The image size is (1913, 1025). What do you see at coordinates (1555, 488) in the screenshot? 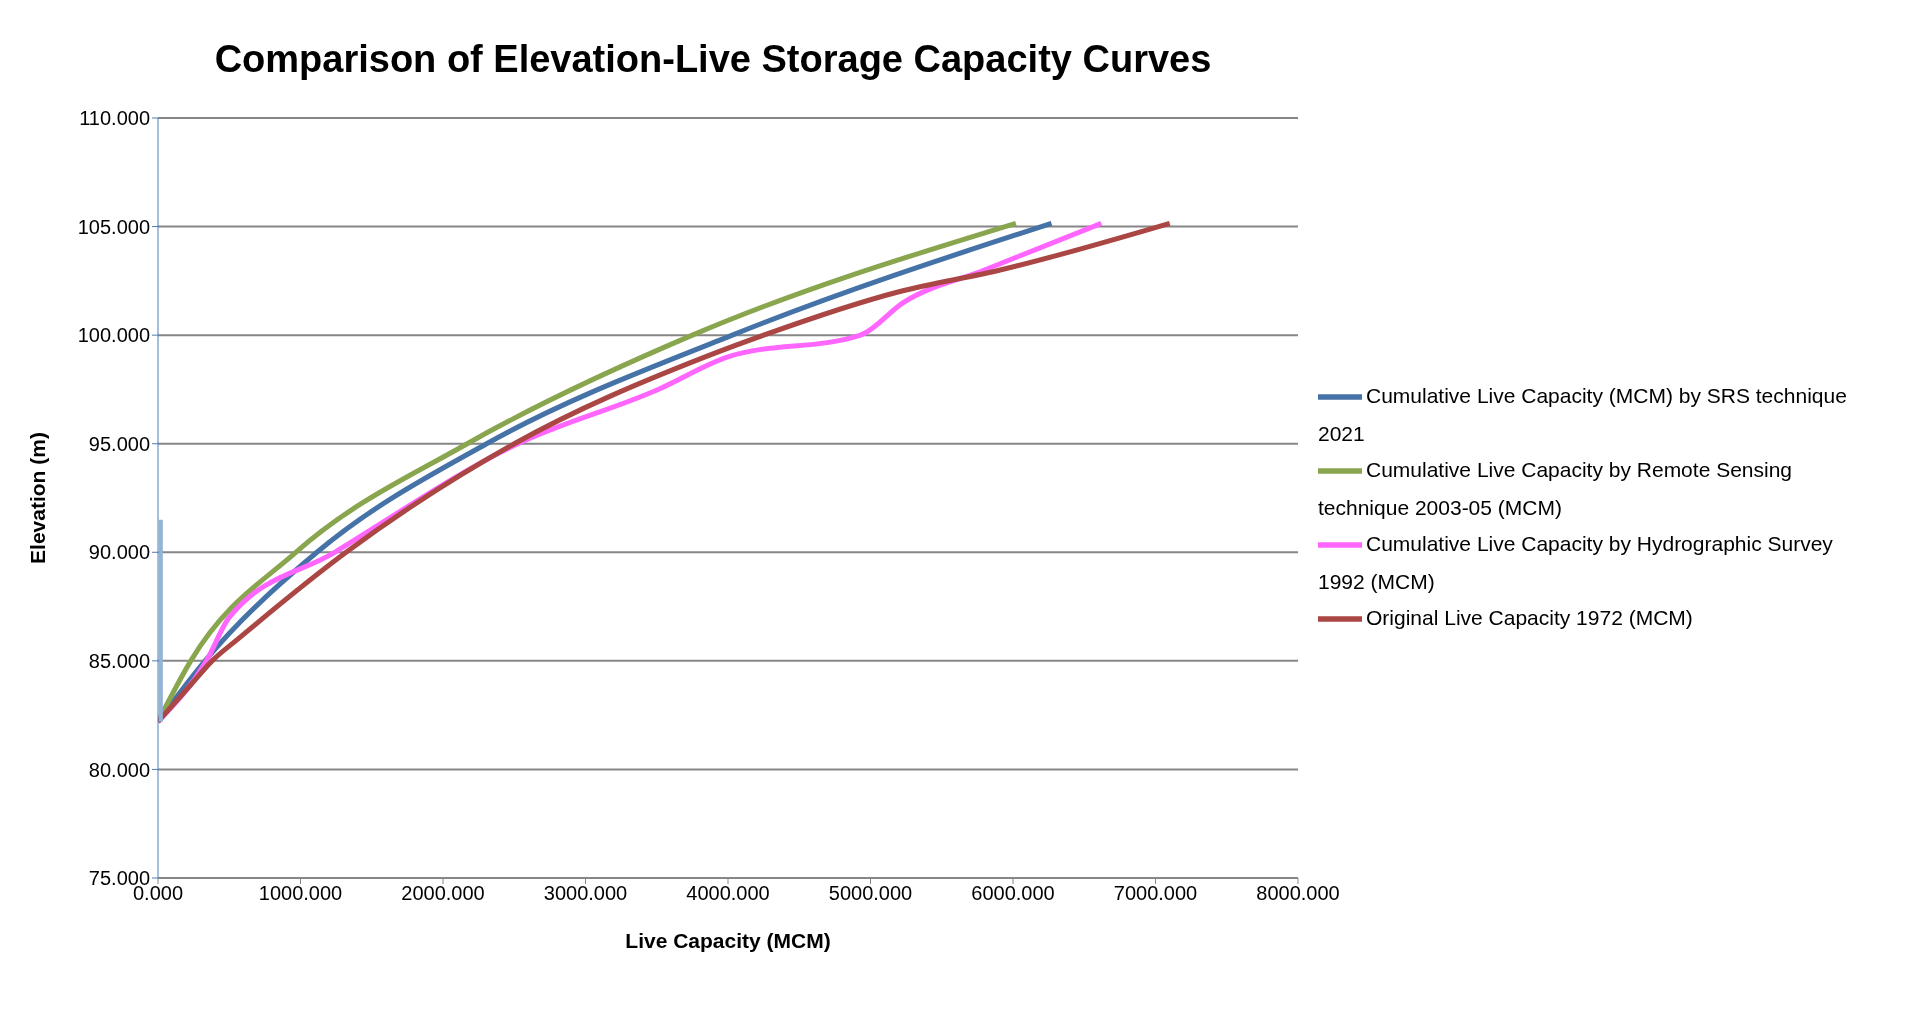
I see `legend-label: Cumulative Live Capacity by Remote Sensing technique 2003-05 (MCM)` at bounding box center [1555, 488].